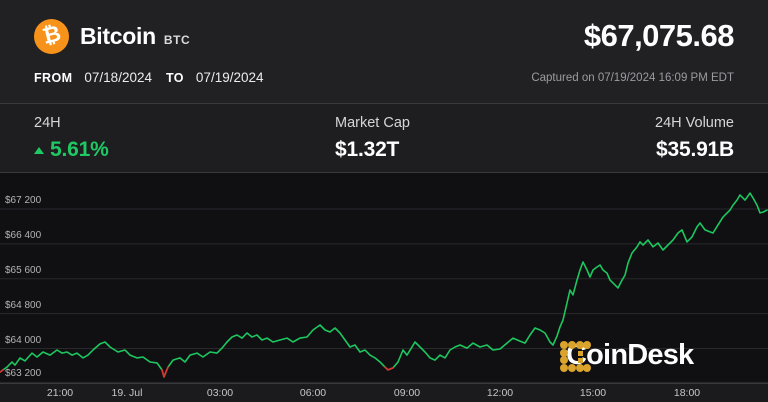 The height and width of the screenshot is (402, 768). What do you see at coordinates (60, 393) in the screenshot?
I see `x-axis-label: 21:00` at bounding box center [60, 393].